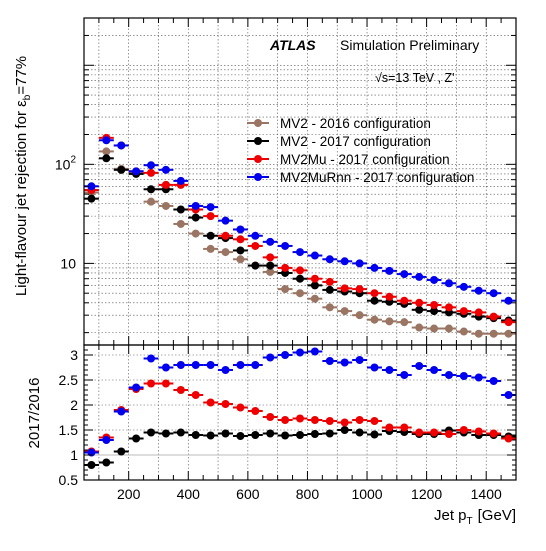 The image size is (546, 551). What do you see at coordinates (486, 494) in the screenshot?
I see `x-tick-label: 1400` at bounding box center [486, 494].